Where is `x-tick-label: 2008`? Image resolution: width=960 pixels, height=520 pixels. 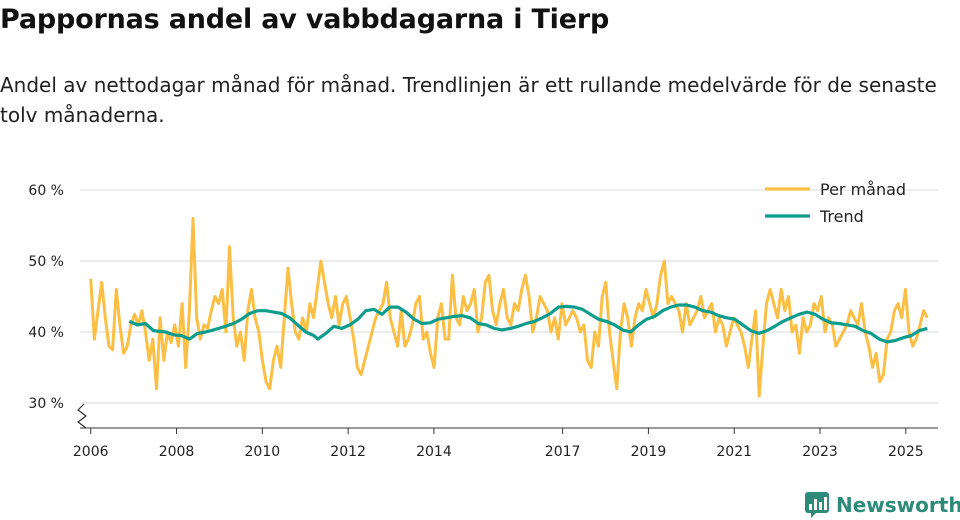 x-tick-label: 2008 is located at coordinates (177, 452).